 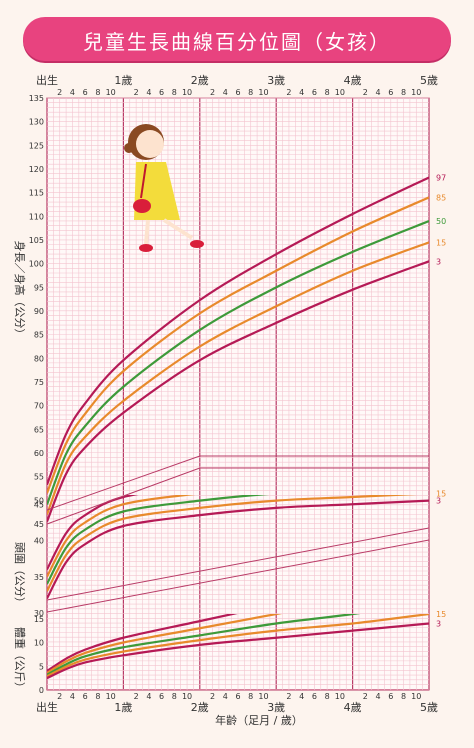 I want to click on girl-leg-left, so click(x=147, y=232).